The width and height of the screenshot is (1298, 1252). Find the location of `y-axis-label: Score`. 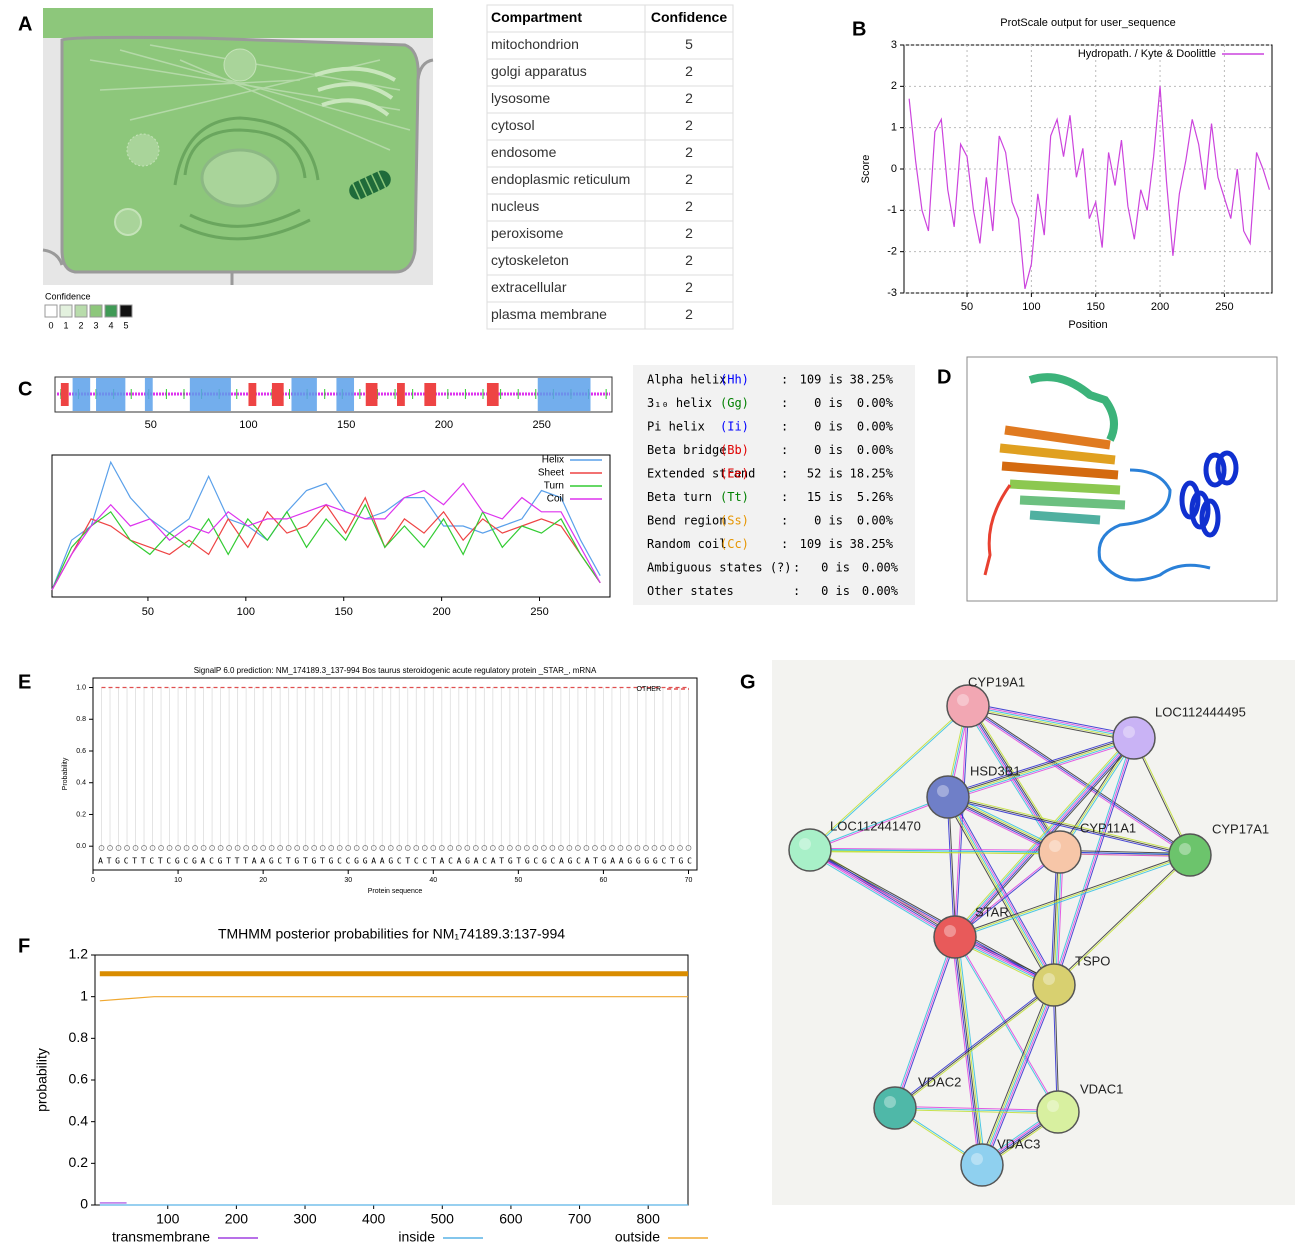

y-axis-label: Score is located at coordinates (866, 169).